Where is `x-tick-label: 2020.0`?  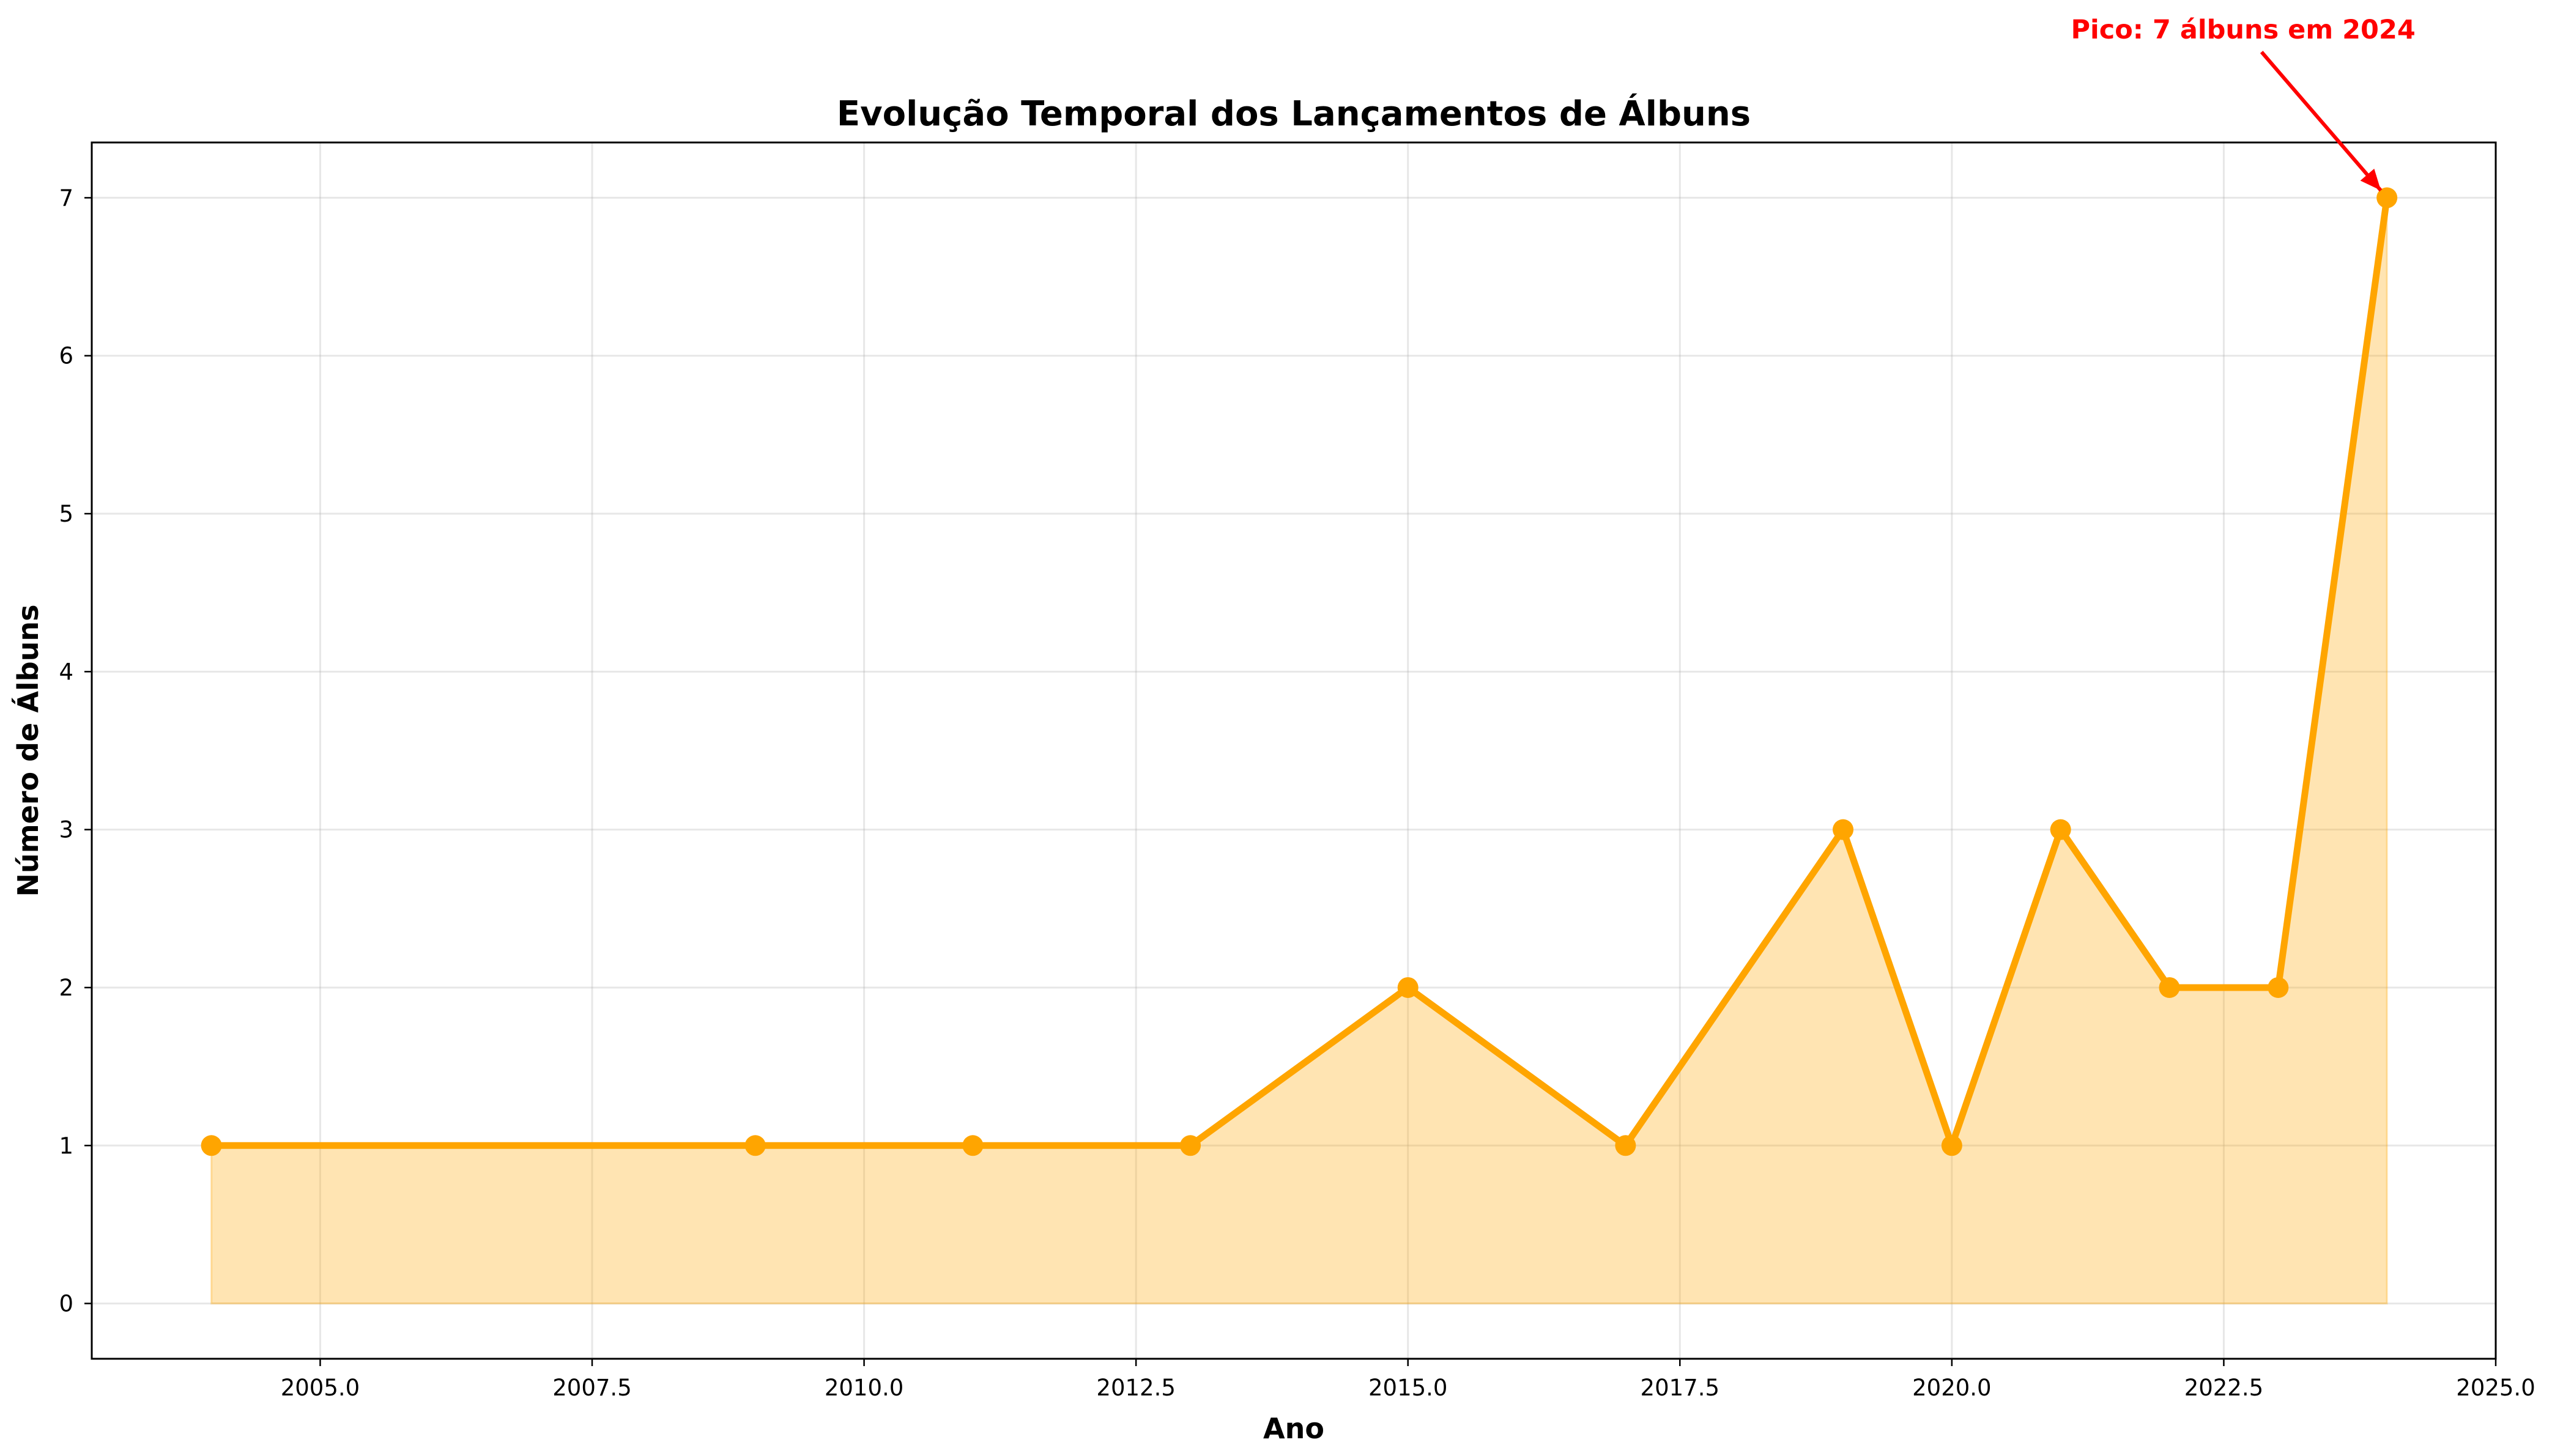
x-tick-label: 2020.0 is located at coordinates (1951, 1388).